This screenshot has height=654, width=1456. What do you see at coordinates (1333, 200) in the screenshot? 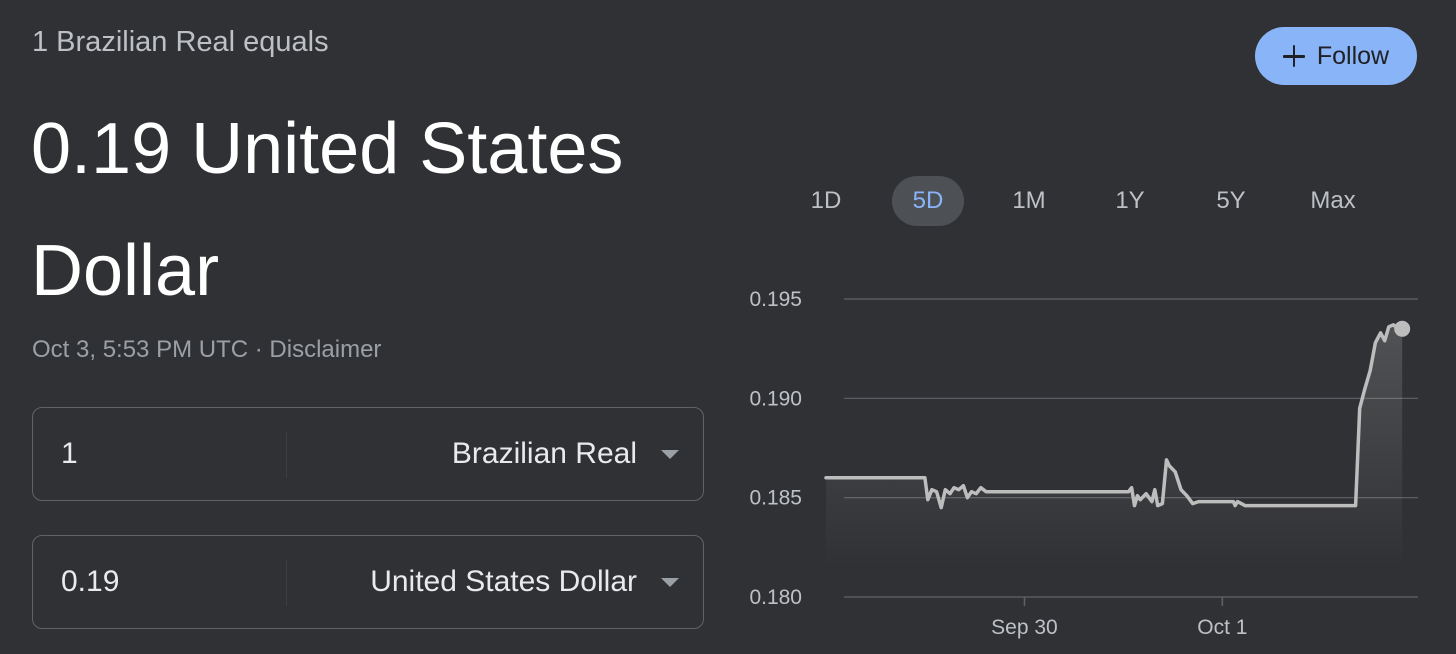
I see `tab-max: Max` at bounding box center [1333, 200].